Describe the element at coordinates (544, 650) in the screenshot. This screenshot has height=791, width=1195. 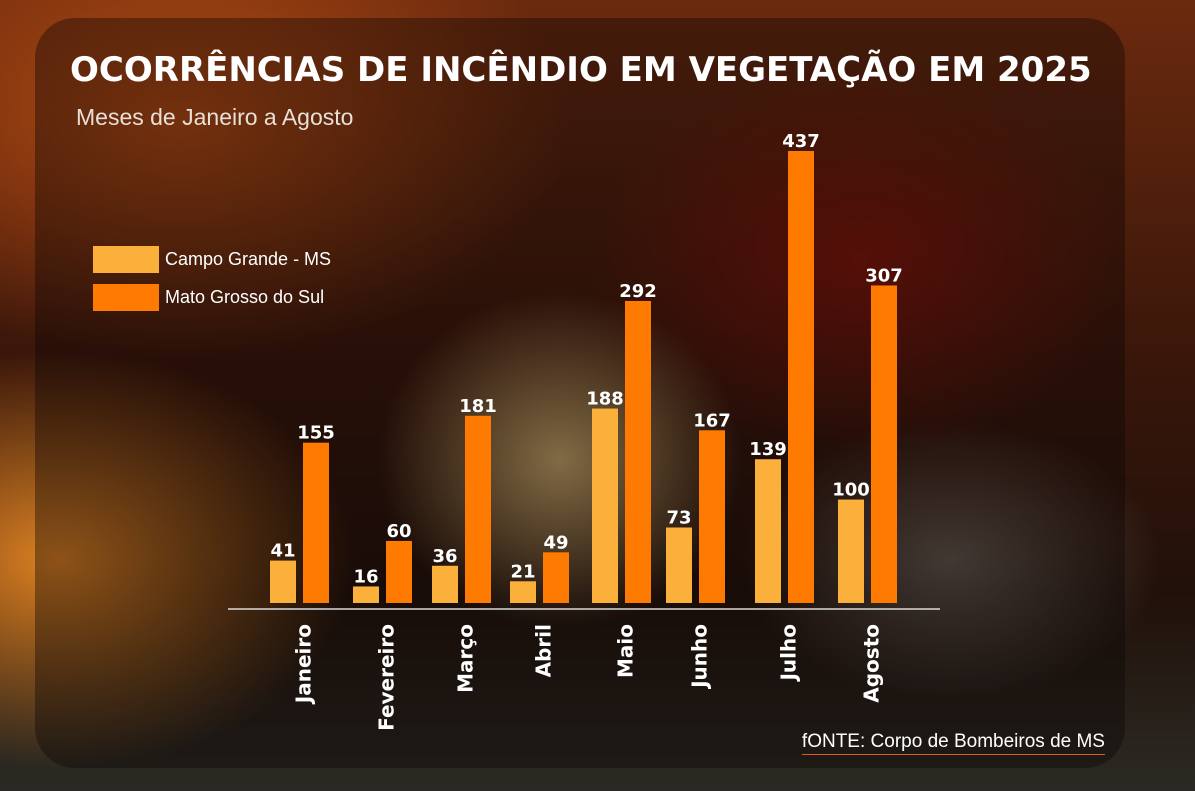
I see `category-label-abril: Abril` at that location.